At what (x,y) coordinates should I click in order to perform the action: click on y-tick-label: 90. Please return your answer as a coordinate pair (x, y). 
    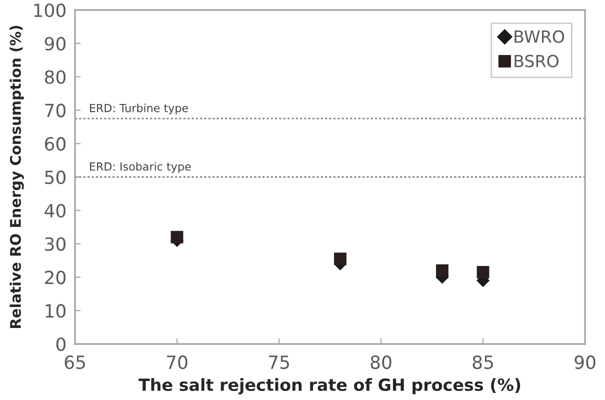
    Looking at the image, I should click on (55, 43).